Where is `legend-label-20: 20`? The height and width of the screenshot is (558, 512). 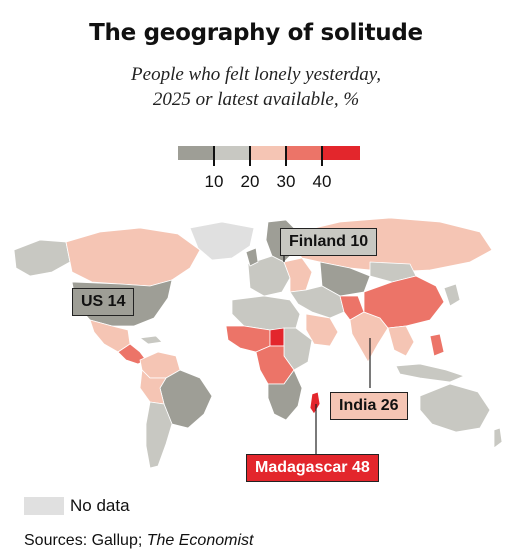
legend-label-20: 20 is located at coordinates (250, 181).